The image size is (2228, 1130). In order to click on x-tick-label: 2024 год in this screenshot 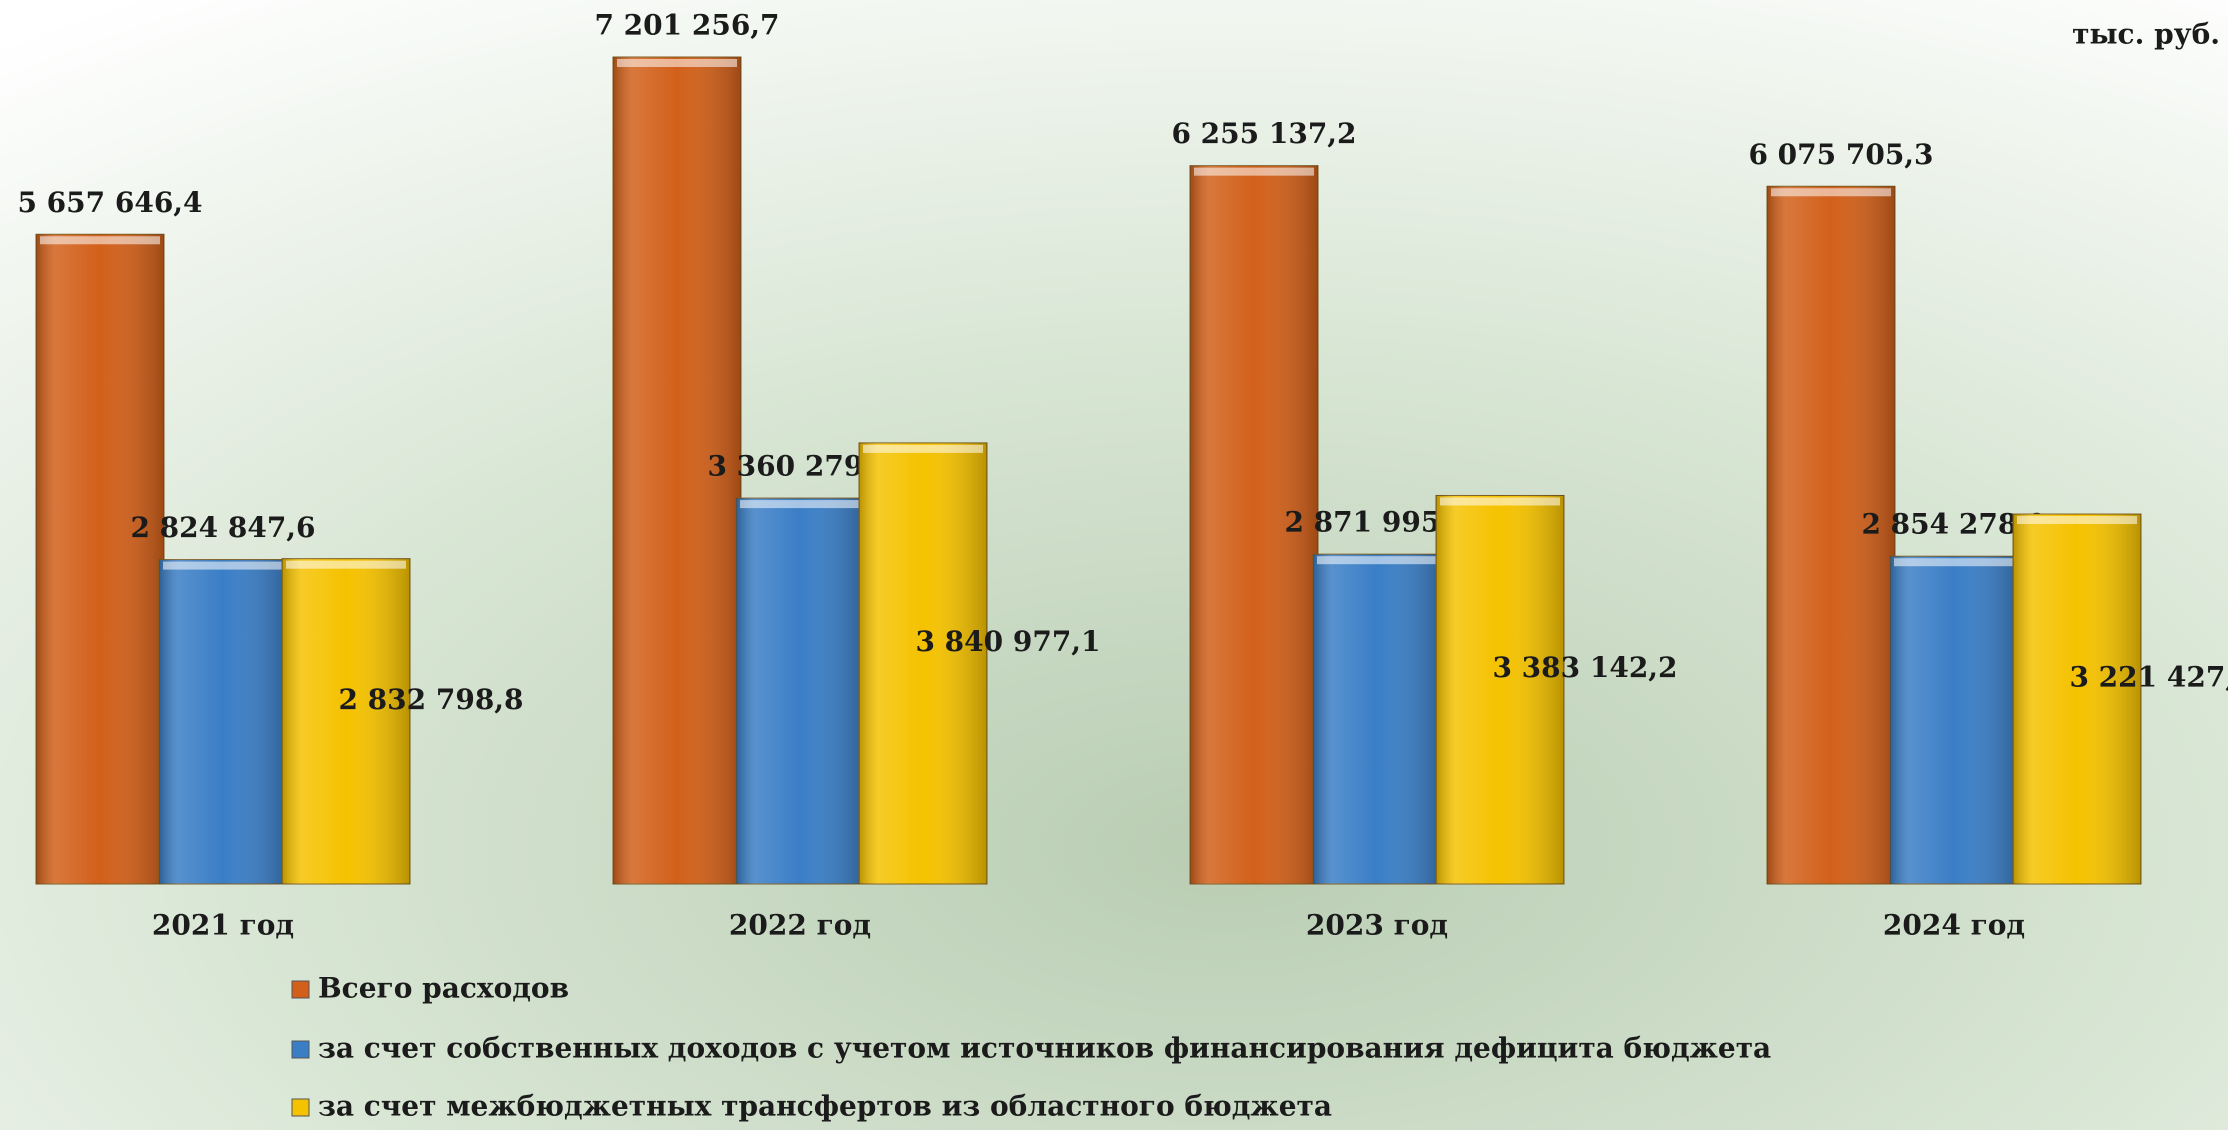, I will do `click(1954, 925)`.